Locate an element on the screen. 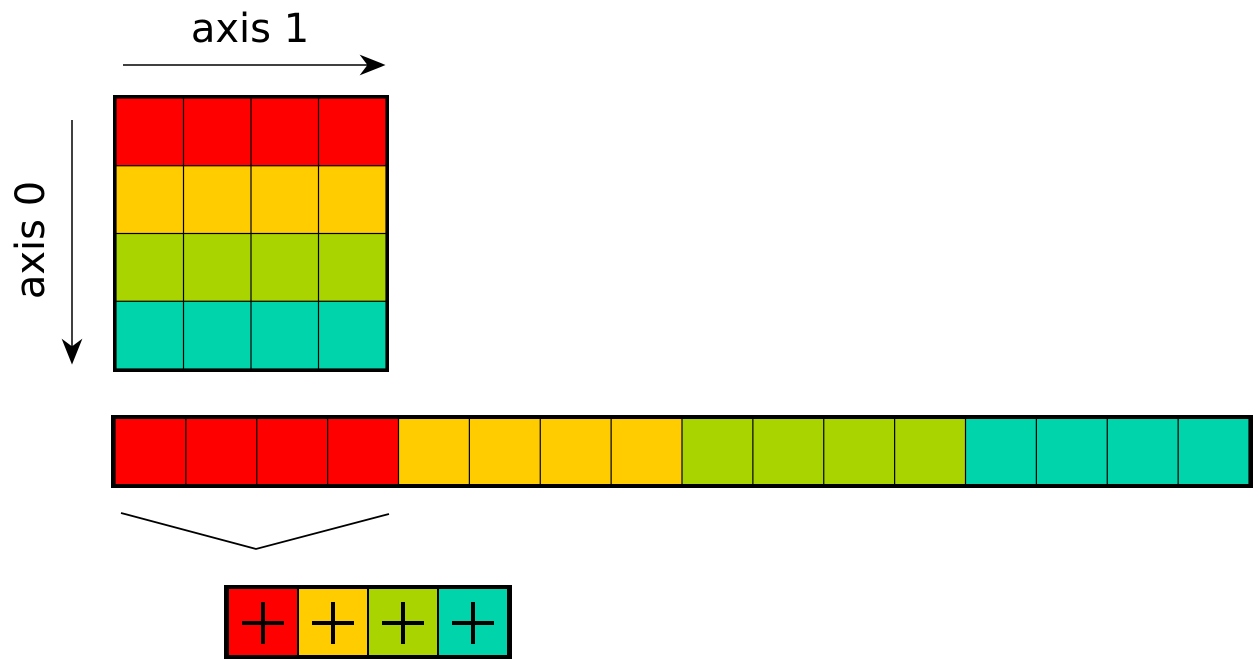 The height and width of the screenshot is (665, 1260). flattened-array is located at coordinates (682, 451).